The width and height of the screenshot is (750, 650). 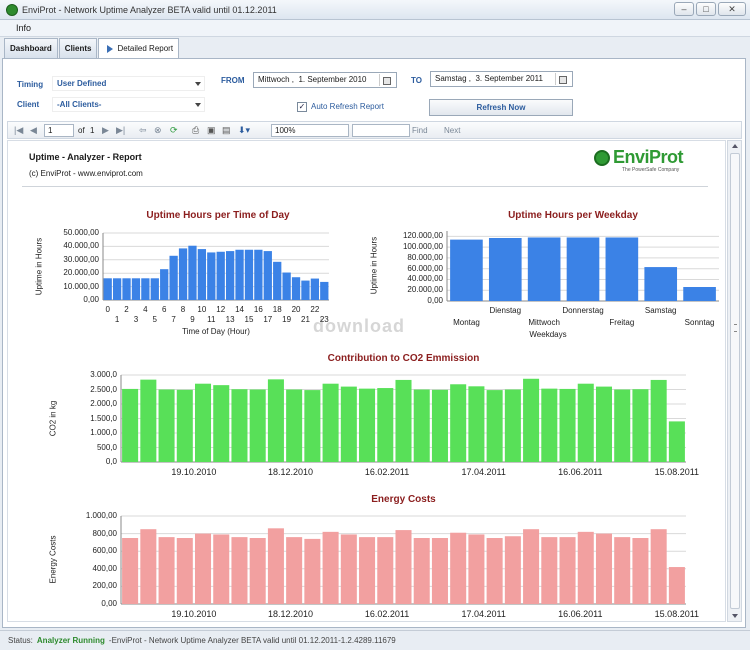 What do you see at coordinates (31, 48) in the screenshot?
I see `tab-dashboard: Dashboard` at bounding box center [31, 48].